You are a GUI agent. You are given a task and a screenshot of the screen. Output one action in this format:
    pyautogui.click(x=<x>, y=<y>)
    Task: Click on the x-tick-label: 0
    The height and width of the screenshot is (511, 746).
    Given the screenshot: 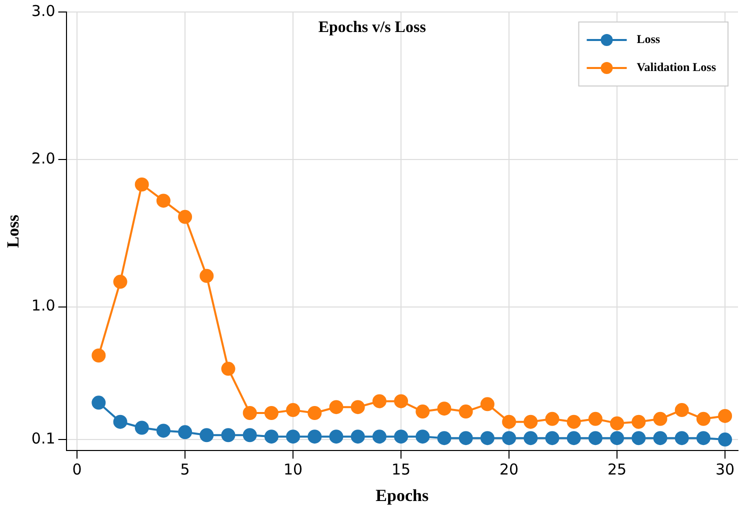 What is the action you would take?
    pyautogui.click(x=77, y=469)
    